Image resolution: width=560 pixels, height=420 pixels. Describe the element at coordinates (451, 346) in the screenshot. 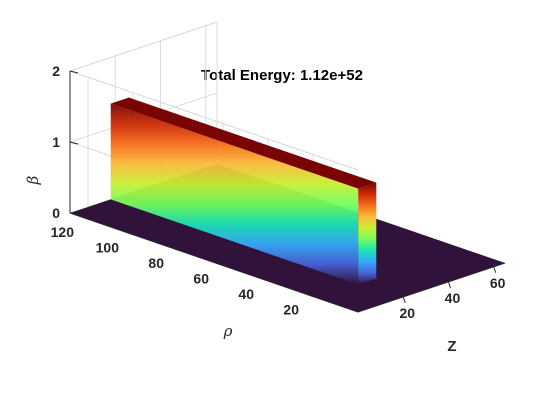

I see `x-axis-label: Z` at that location.